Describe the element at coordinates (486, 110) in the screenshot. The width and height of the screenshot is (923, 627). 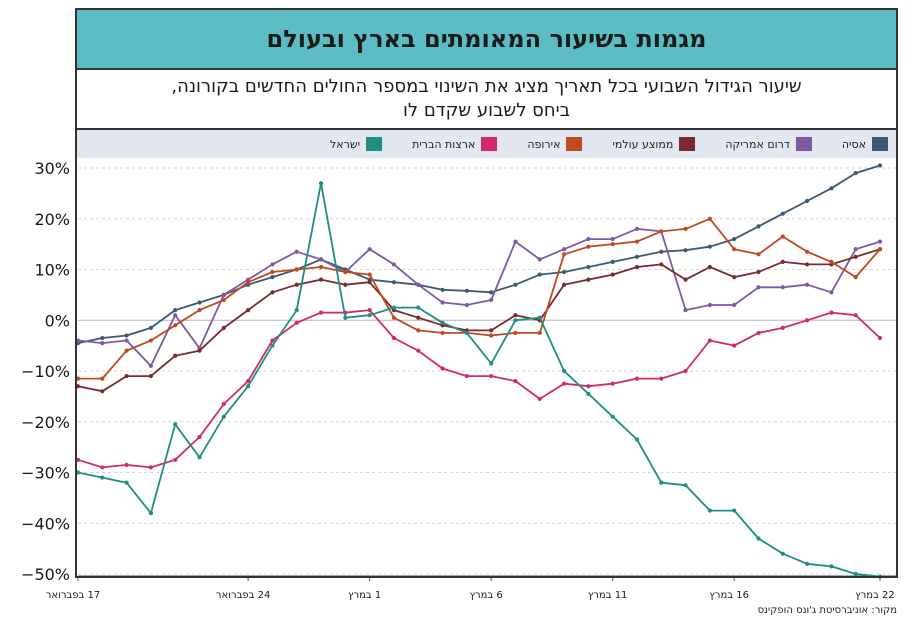
I see `subtitle-line-2: ביחס לשבוע שקדם לו` at that location.